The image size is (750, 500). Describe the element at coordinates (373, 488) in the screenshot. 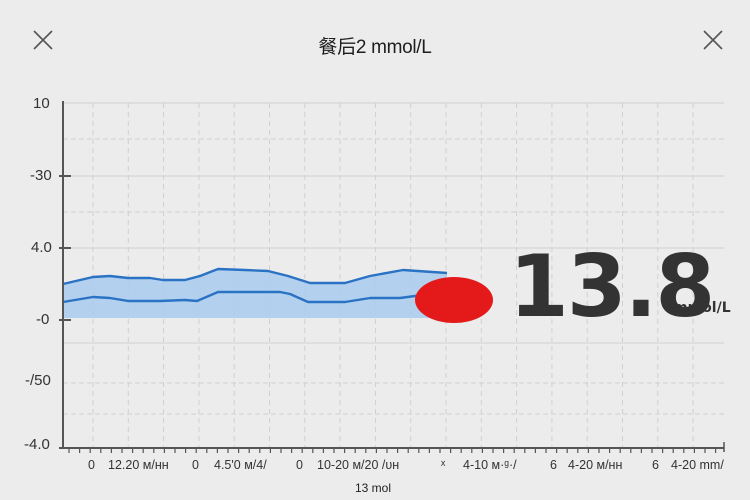

I see `x-axis-label: 13 mol` at that location.